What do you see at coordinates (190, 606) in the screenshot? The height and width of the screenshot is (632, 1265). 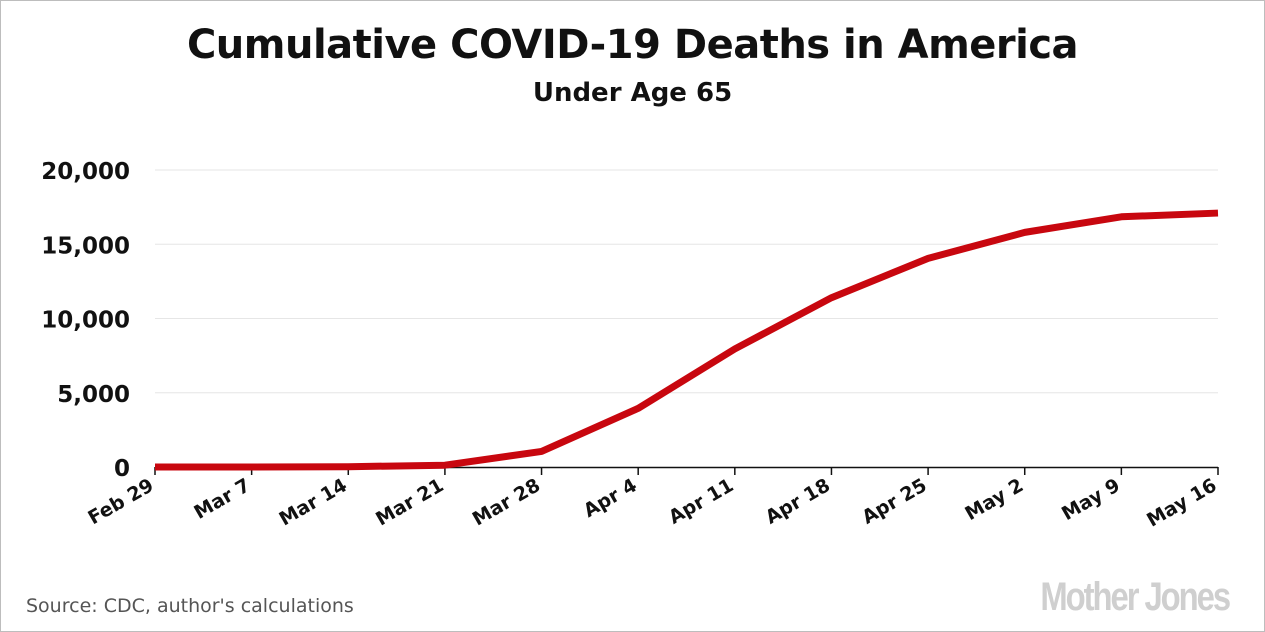 I see `source-note: Source: CDC, author's calculations` at bounding box center [190, 606].